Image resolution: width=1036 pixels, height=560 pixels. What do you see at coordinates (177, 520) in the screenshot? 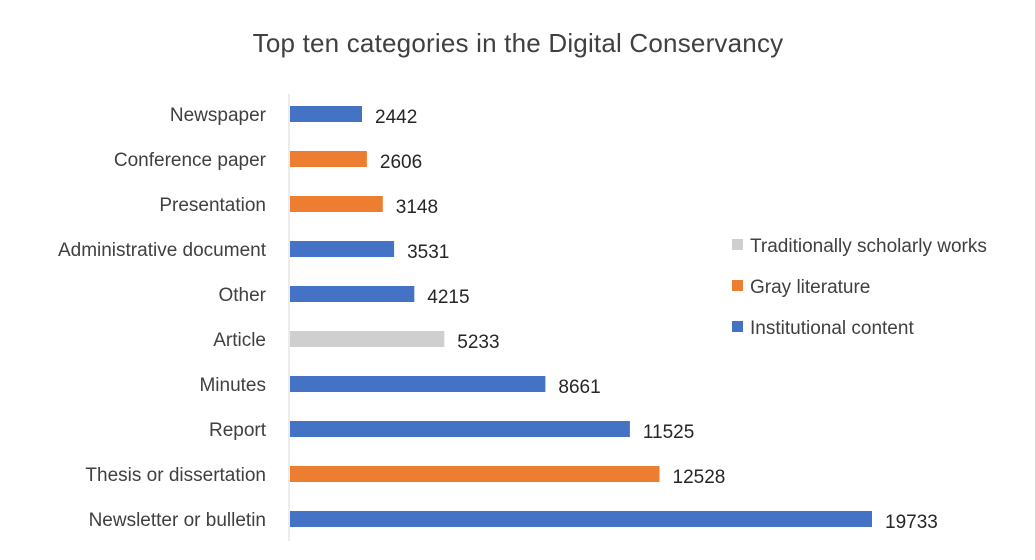
I see `category-label-newsletter-or-bulletin: Newsletter or bulletin` at bounding box center [177, 520].